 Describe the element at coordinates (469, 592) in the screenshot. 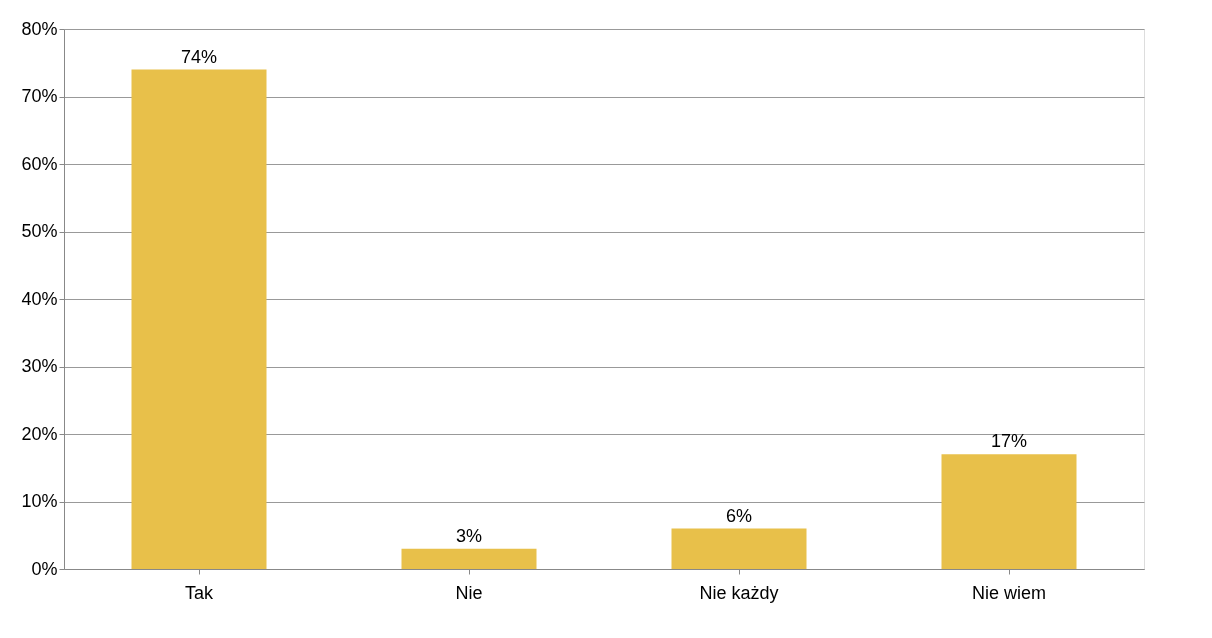

I see `x-tick-label: Nie` at that location.